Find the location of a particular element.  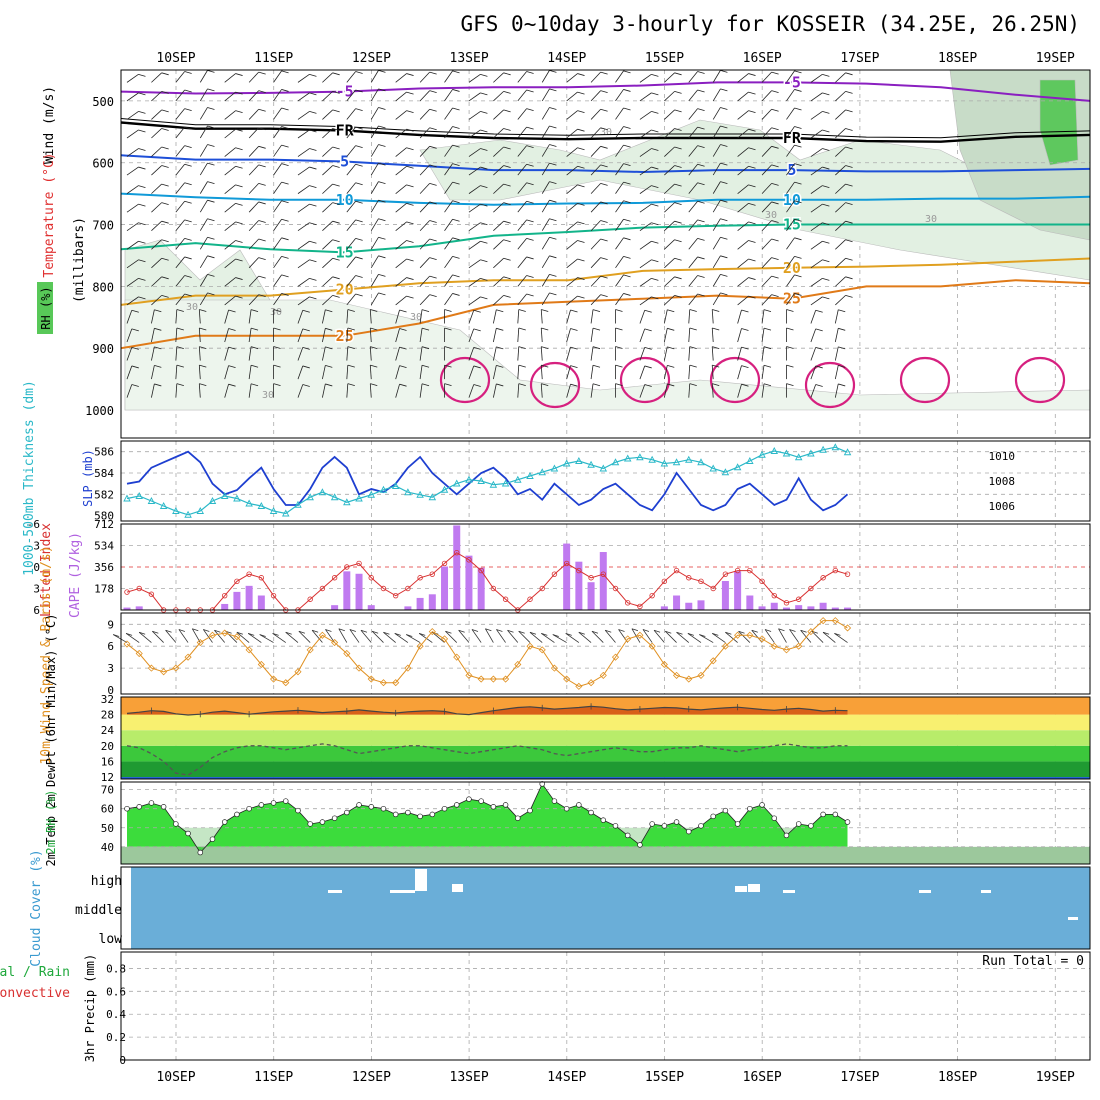

ylabel-rh: RH (%) is located at coordinates (46, 307).